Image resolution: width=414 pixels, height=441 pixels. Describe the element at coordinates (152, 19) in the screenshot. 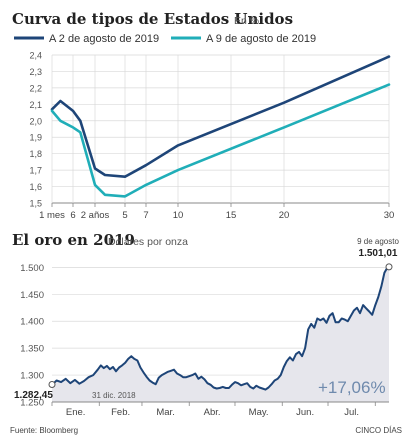

I see `yield-curve-title: Curva de tipos de Estados Unidos` at that location.